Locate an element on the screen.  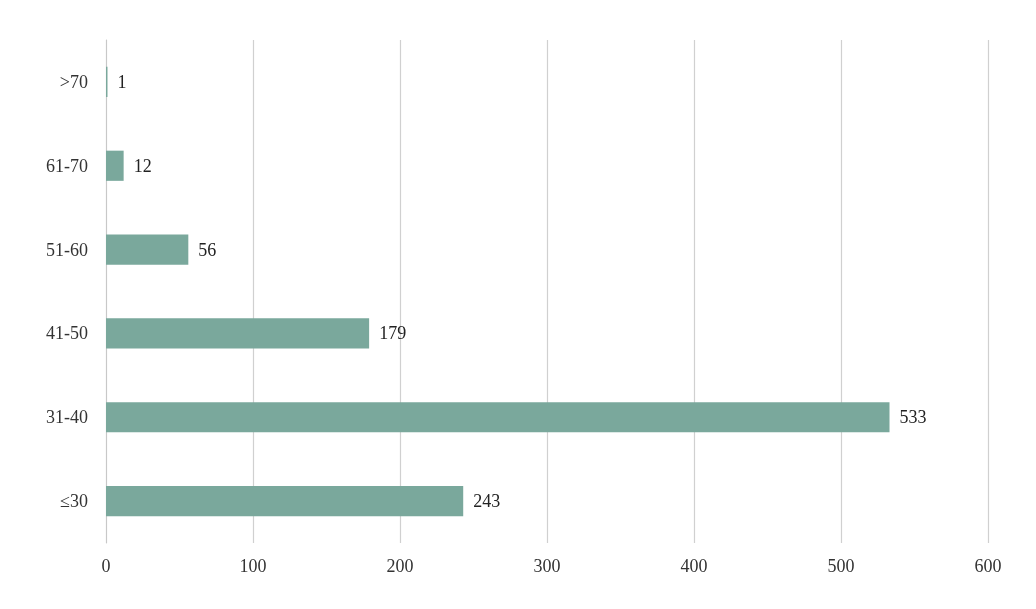
x-tick-label: 600 is located at coordinates (988, 566).